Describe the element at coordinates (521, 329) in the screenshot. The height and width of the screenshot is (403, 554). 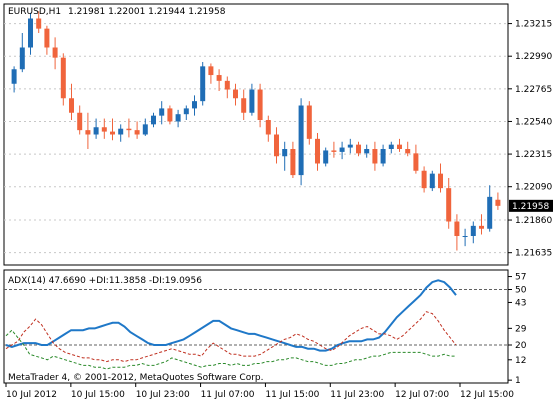
I see `indicator-tick-label: 29` at that location.